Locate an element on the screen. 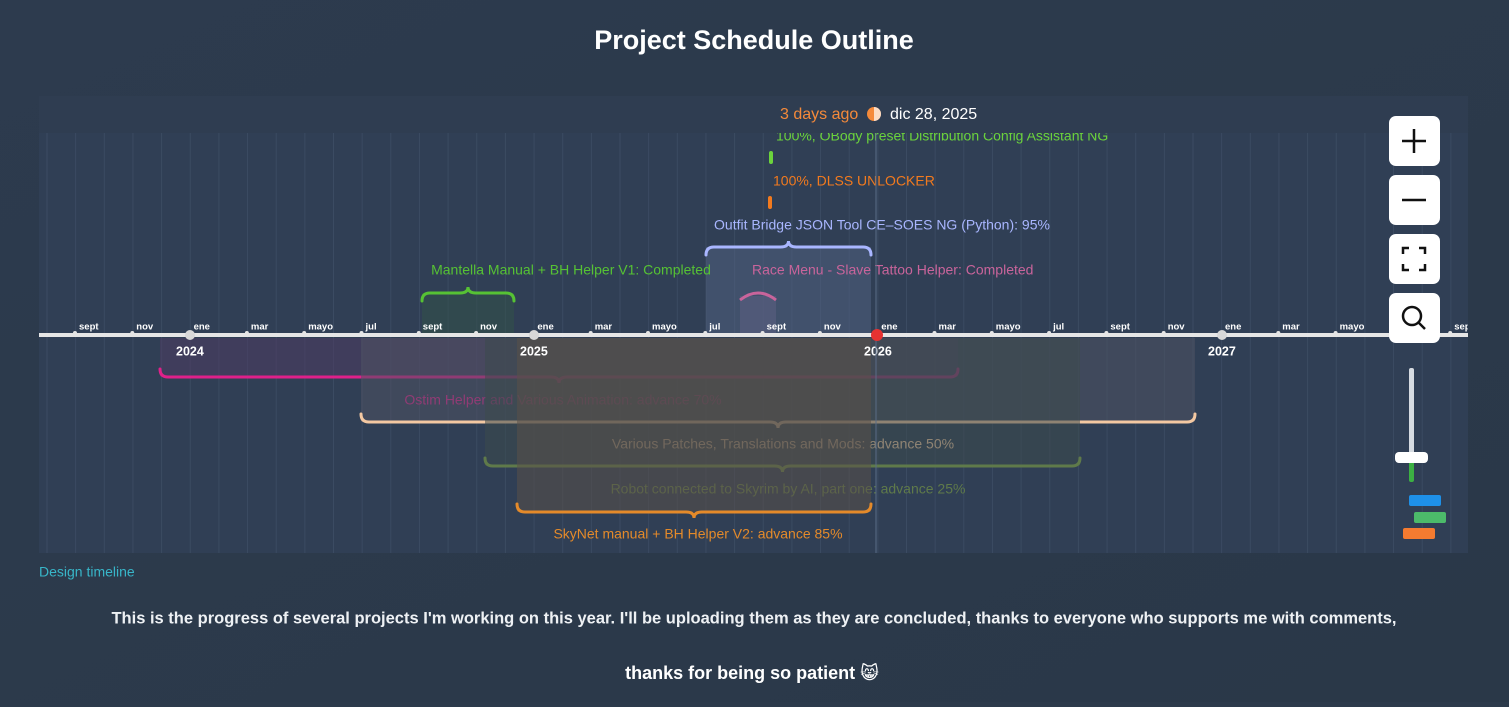 The width and height of the screenshot is (1509, 707). page-title: Project Schedule Outline is located at coordinates (754, 40).